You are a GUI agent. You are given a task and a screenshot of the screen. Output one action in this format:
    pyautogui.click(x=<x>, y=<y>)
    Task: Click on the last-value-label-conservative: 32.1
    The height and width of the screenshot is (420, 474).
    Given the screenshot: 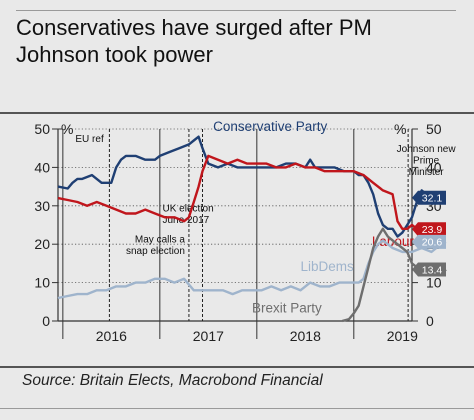 What is the action you would take?
    pyautogui.click(x=432, y=199)
    